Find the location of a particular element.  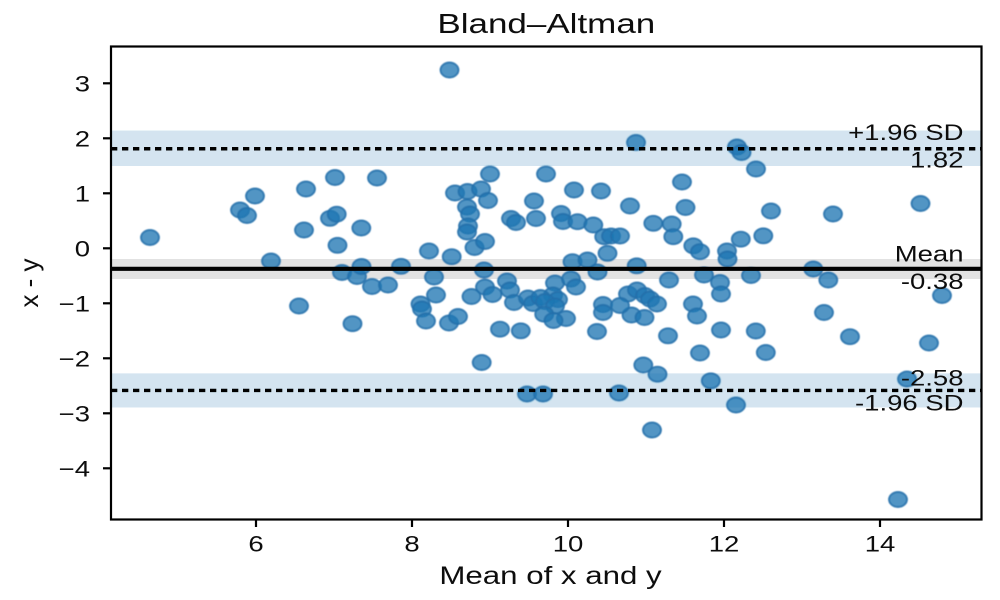

svg-text: Mean of x and y is located at coordinates (550, 575).